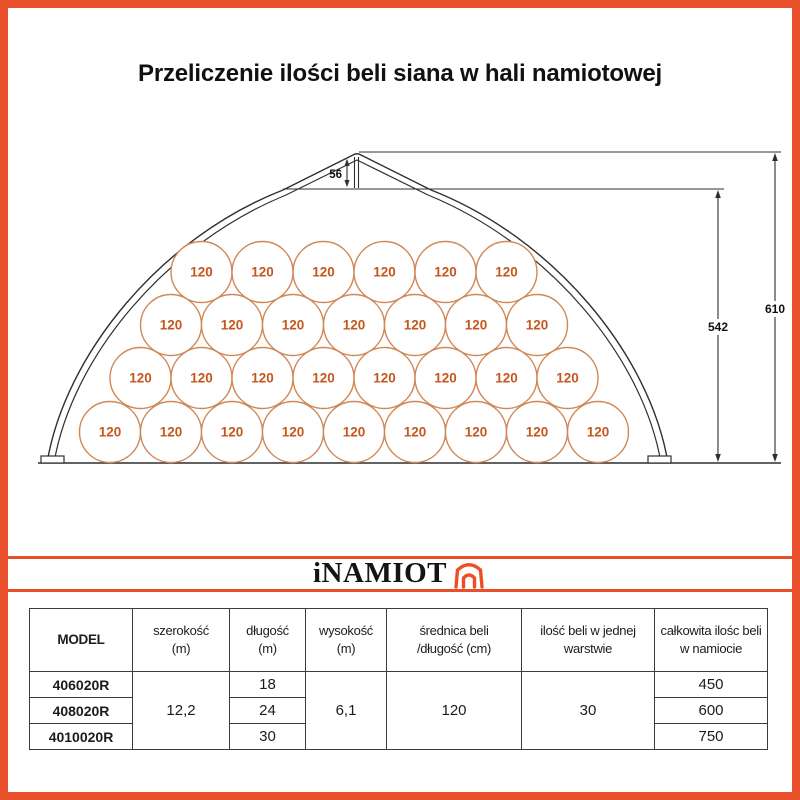  What do you see at coordinates (52, 459) in the screenshot?
I see `tent-foot-left` at bounding box center [52, 459].